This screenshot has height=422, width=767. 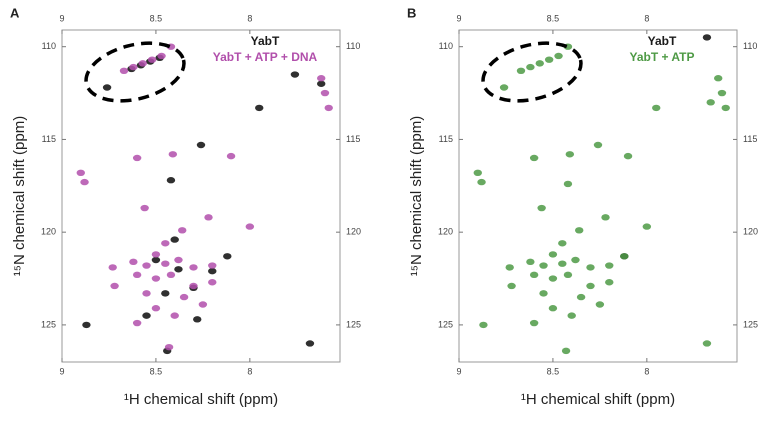 What do you see at coordinates (135, 72) in the screenshot?
I see `highlight-ellipse` at bounding box center [135, 72].